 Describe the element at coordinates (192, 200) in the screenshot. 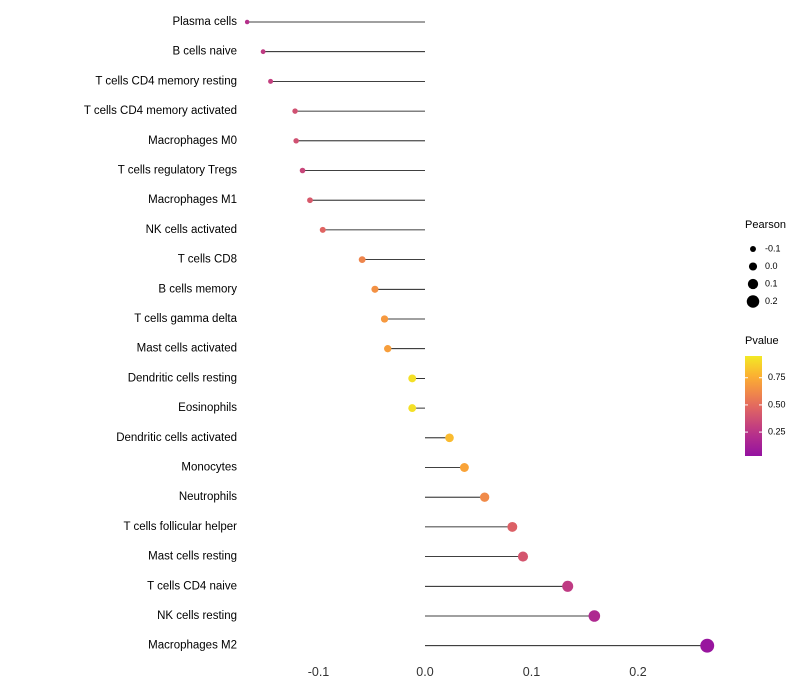

I see `y-axis-label: Macrophages M1` at that location.